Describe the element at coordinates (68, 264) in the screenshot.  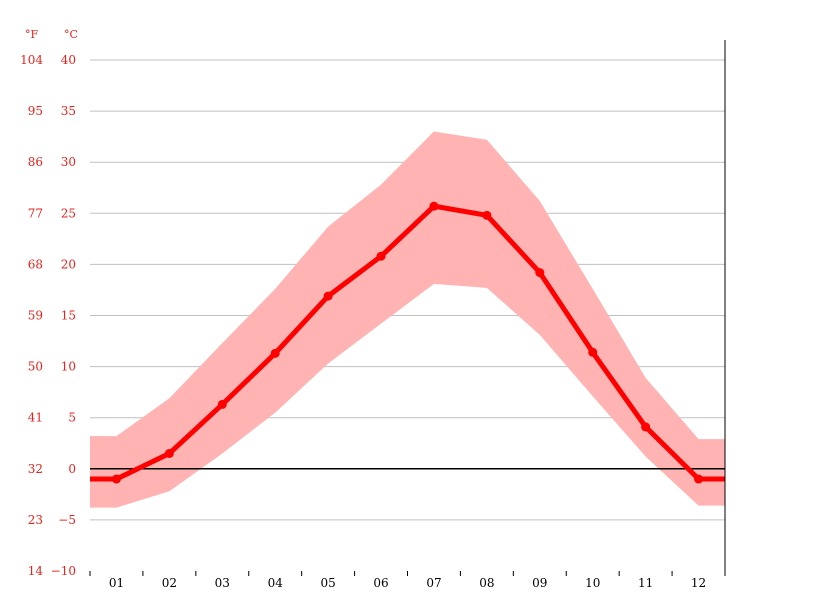
I see `y-tick-label-celsius: 20` at that location.